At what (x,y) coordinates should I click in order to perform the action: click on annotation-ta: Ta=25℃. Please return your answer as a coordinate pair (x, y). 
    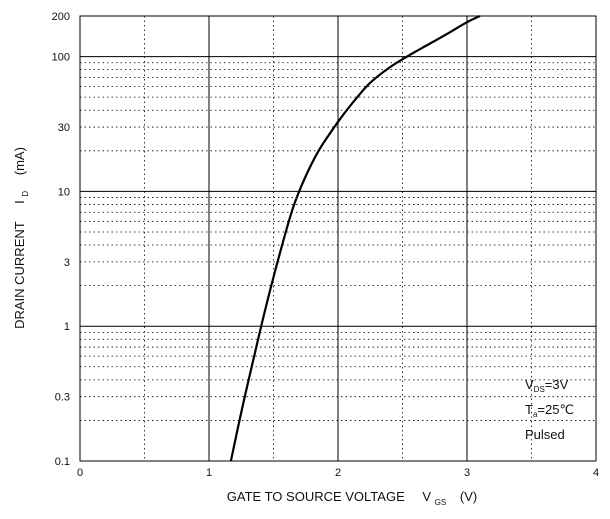
    Looking at the image, I should click on (549, 410).